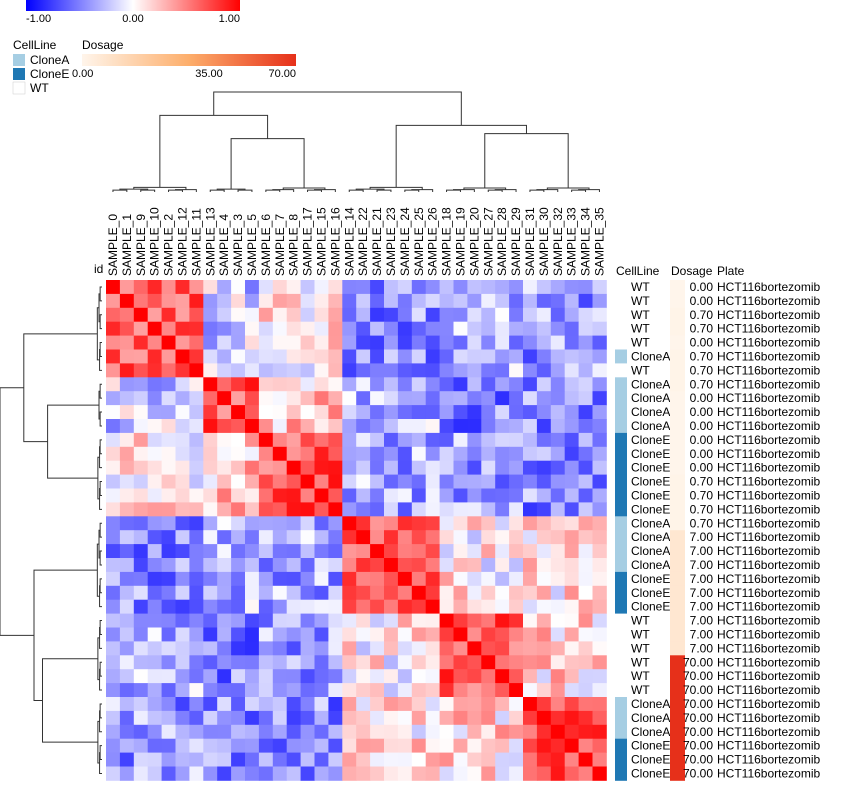 This screenshot has height=785, width=843. What do you see at coordinates (103, 45) in the screenshot?
I see `dosage-legend-title: Dosage` at bounding box center [103, 45].